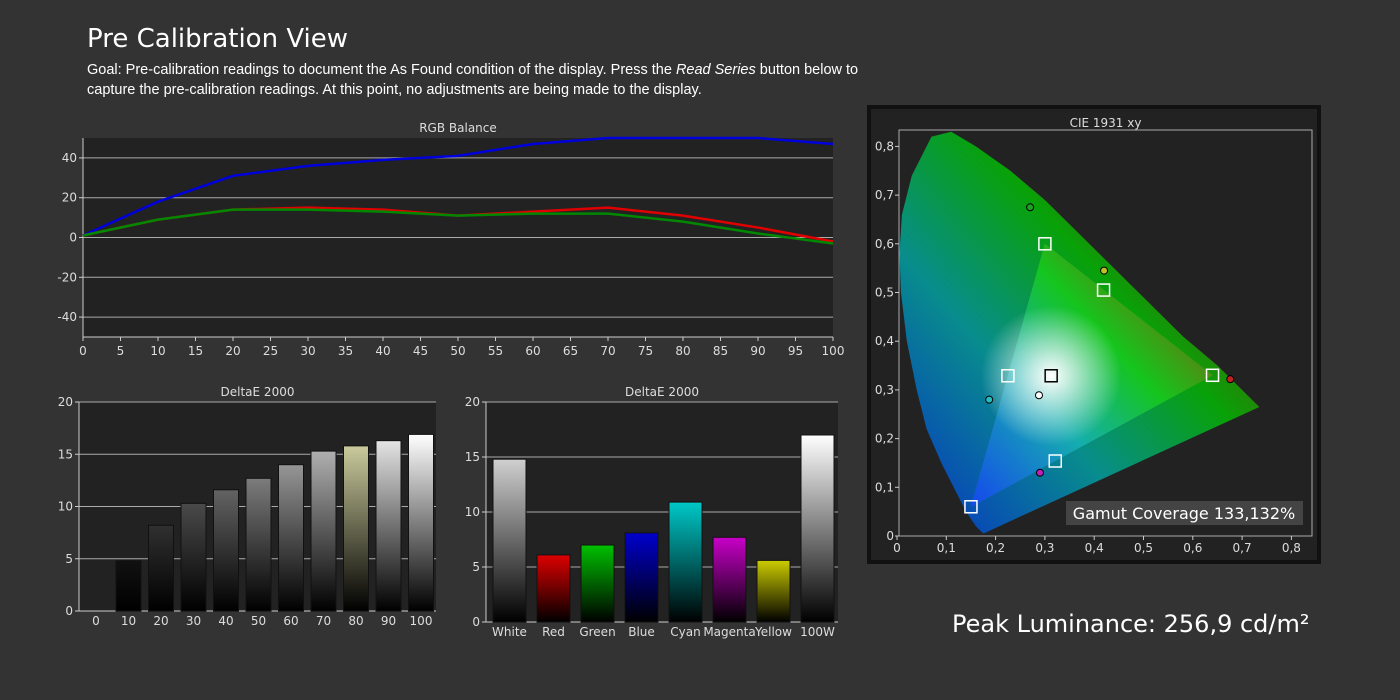 The image size is (1400, 700). What do you see at coordinates (67, 317) in the screenshot?
I see `y-tick-label: -40` at bounding box center [67, 317].